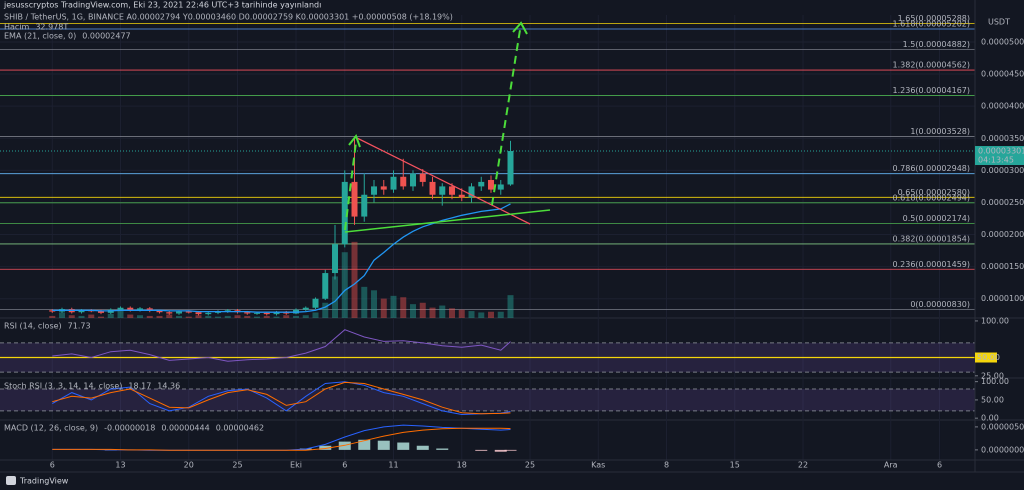 Image resolution: width=1024 pixels, height=490 pixels. I want to click on x-tick-label: 18, so click(462, 465).